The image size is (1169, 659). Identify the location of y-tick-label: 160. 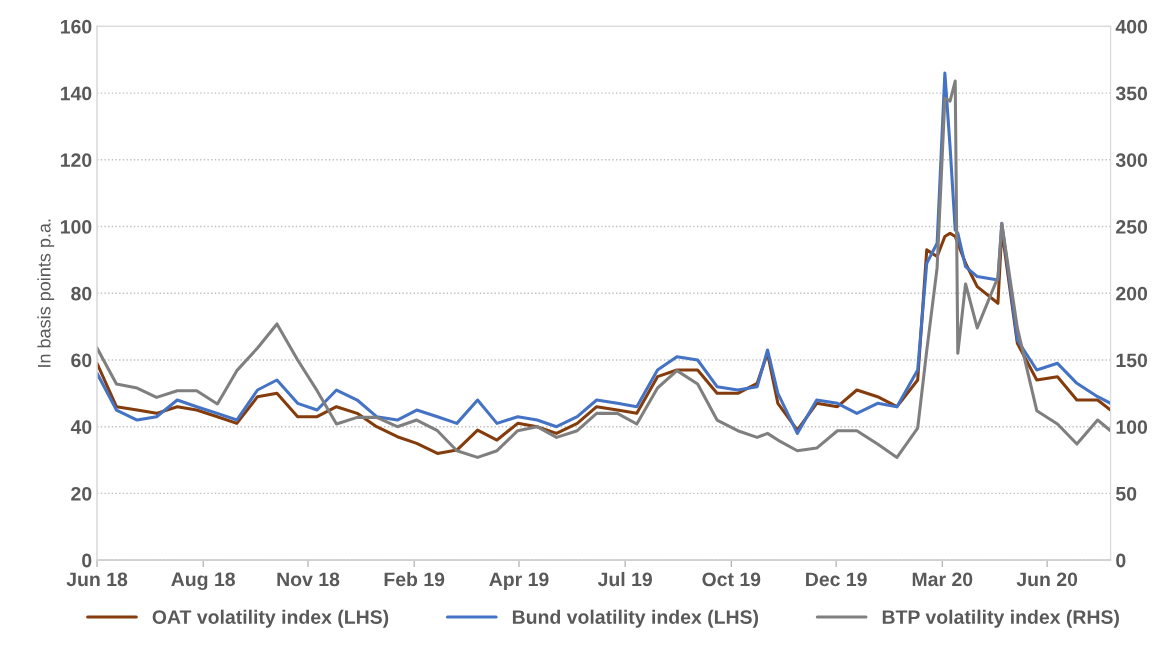
(76, 26).